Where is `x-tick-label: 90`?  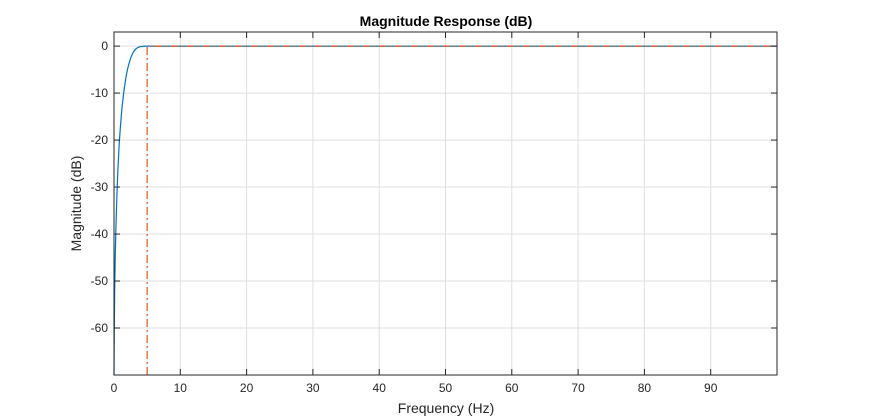
x-tick-label: 90 is located at coordinates (711, 388).